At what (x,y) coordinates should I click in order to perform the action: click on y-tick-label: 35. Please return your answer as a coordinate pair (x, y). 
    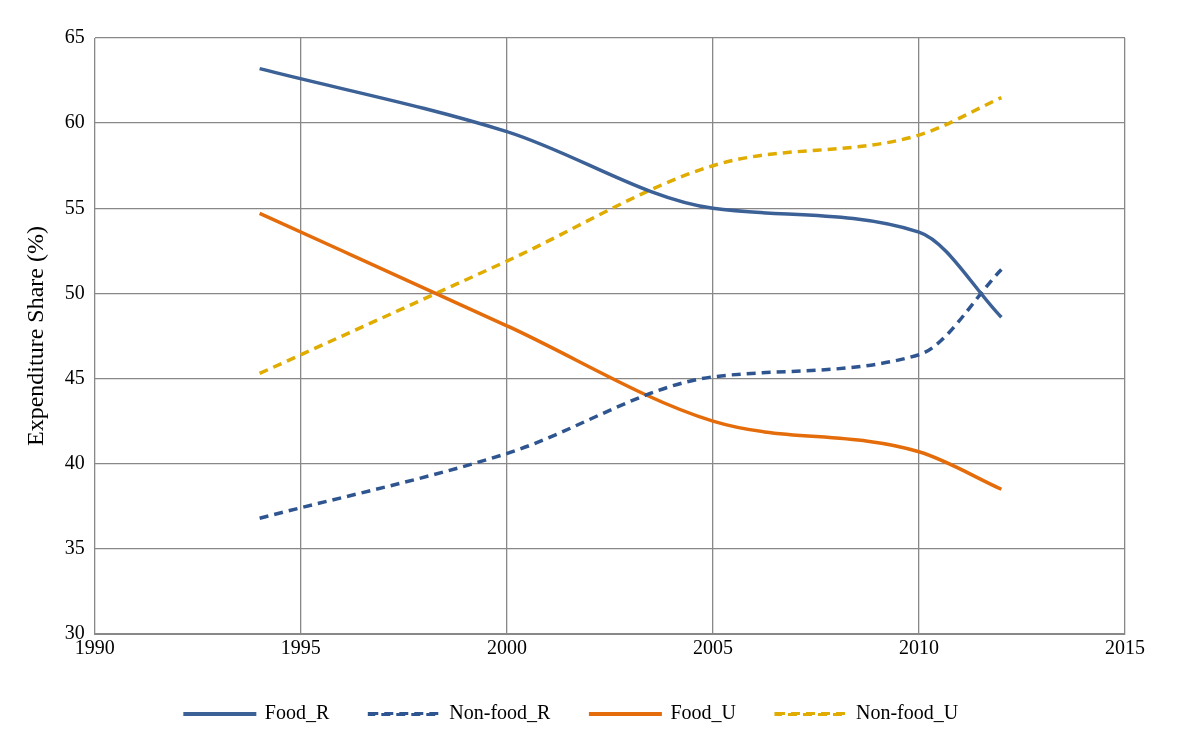
    Looking at the image, I should click on (74, 547).